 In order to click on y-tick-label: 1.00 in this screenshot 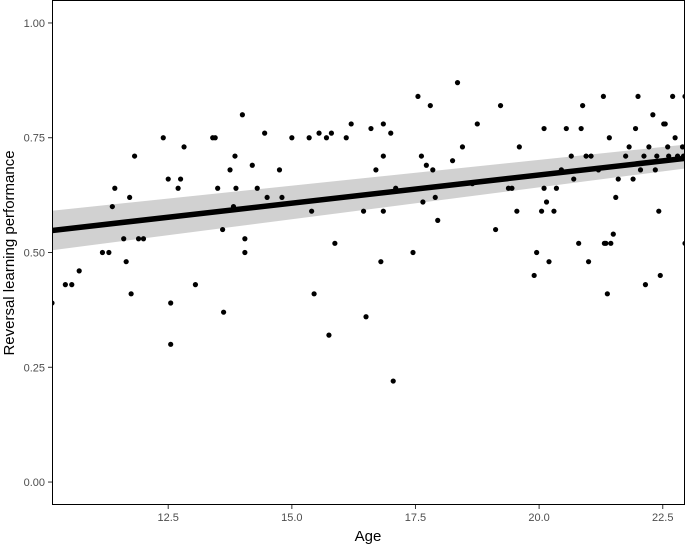, I will do `click(34, 24)`.